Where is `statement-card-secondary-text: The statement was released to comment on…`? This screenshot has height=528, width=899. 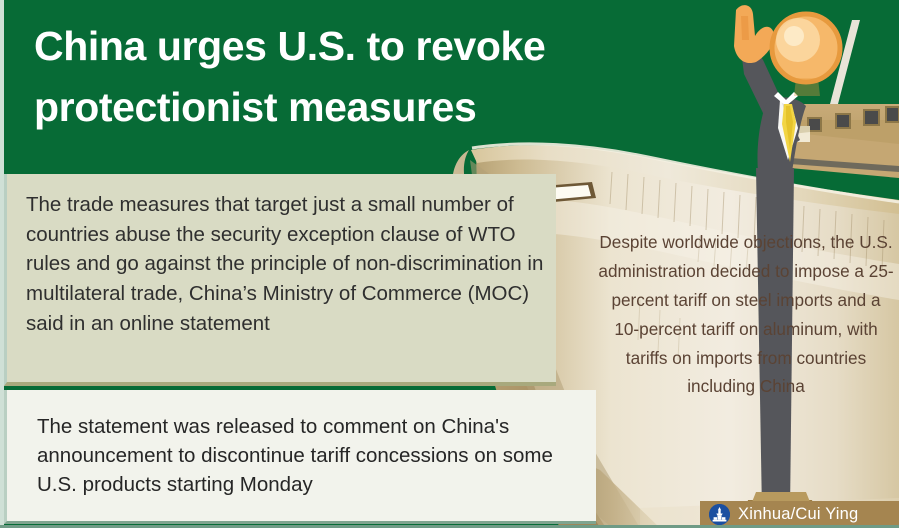 statement-card-secondary-text: The statement was released to comment on… is located at coordinates (295, 456).